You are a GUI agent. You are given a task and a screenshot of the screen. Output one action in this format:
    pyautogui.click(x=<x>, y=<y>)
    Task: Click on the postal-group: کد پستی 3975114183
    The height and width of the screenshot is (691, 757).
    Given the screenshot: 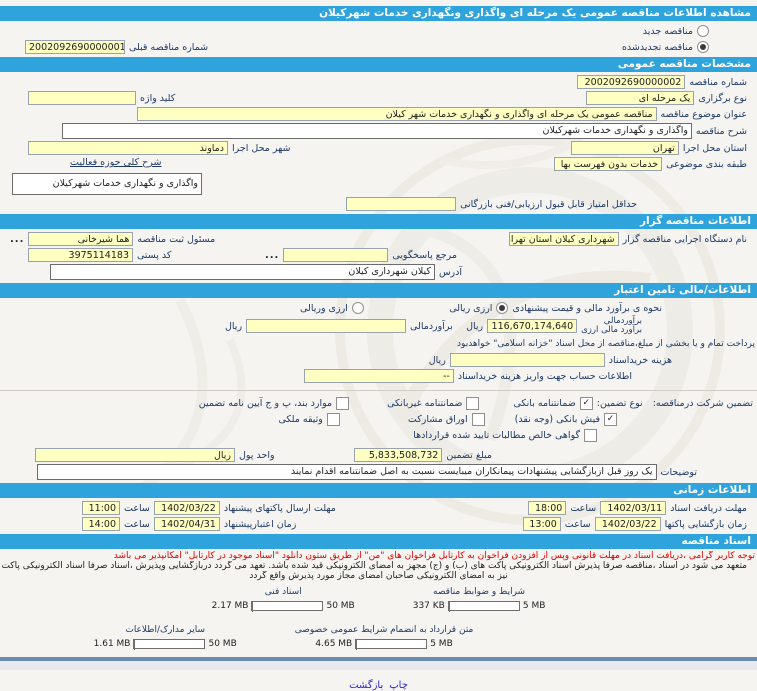 What is the action you would take?
    pyautogui.click(x=99, y=255)
    